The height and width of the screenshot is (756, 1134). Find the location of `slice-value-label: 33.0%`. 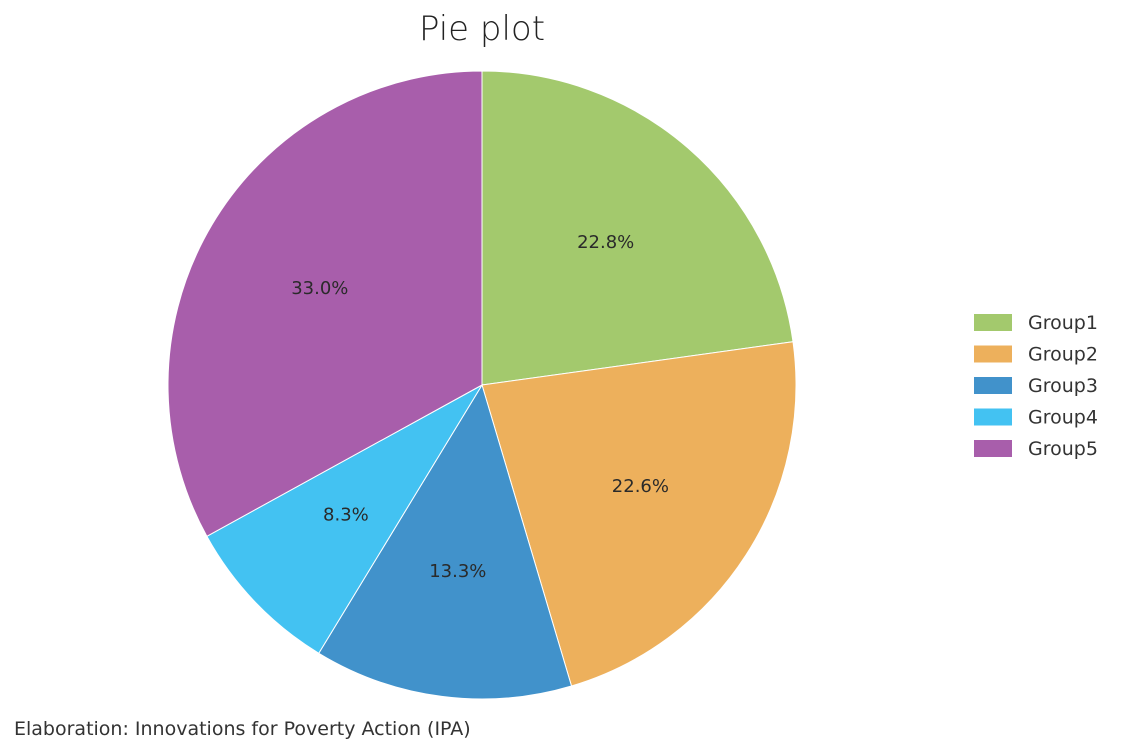

slice-value-label: 33.0% is located at coordinates (319, 288).